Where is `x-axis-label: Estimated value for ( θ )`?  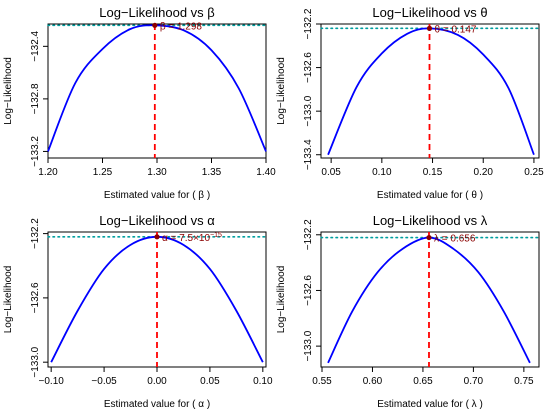 x-axis-label: Estimated value for ( θ ) is located at coordinates (430, 195).